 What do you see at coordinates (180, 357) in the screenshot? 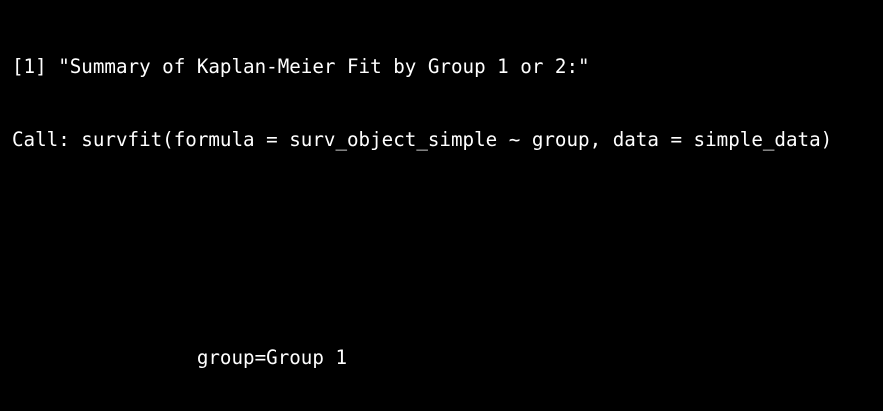
I see `group-header: group=Group 1` at bounding box center [180, 357].